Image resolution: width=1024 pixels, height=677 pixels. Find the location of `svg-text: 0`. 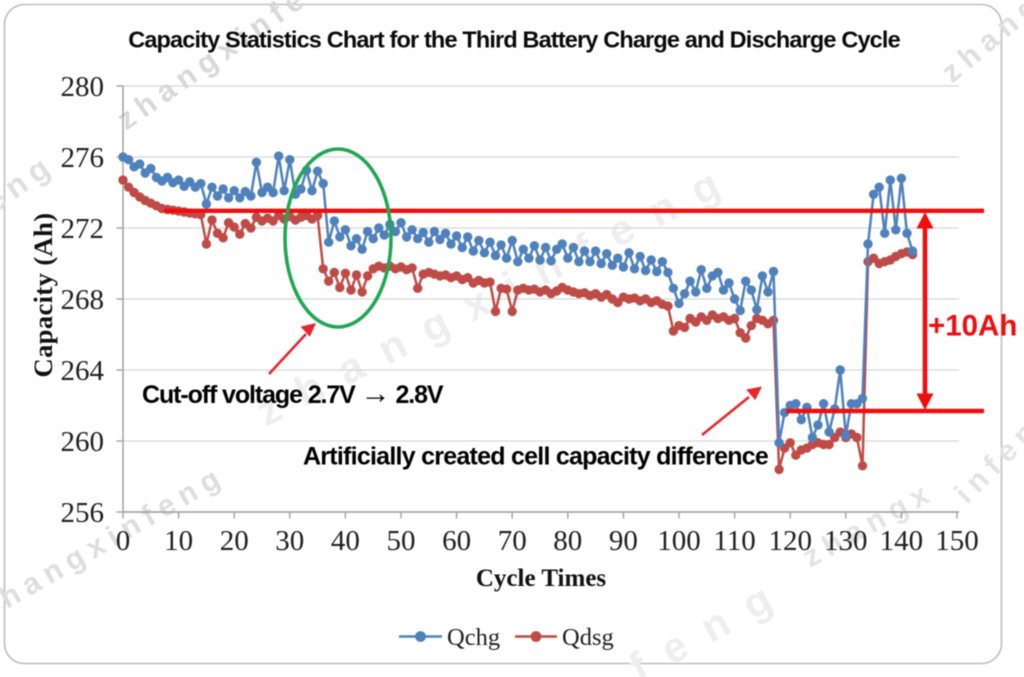

svg-text: 0 is located at coordinates (123, 541).